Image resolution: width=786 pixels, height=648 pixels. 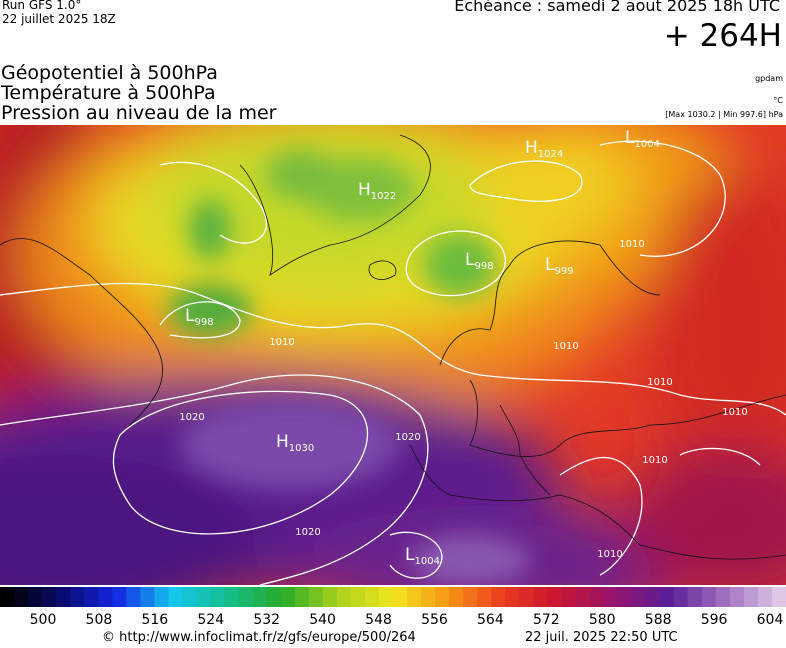 What do you see at coordinates (722, 36) in the screenshot?
I see `lead-time: + 264H` at bounding box center [722, 36].